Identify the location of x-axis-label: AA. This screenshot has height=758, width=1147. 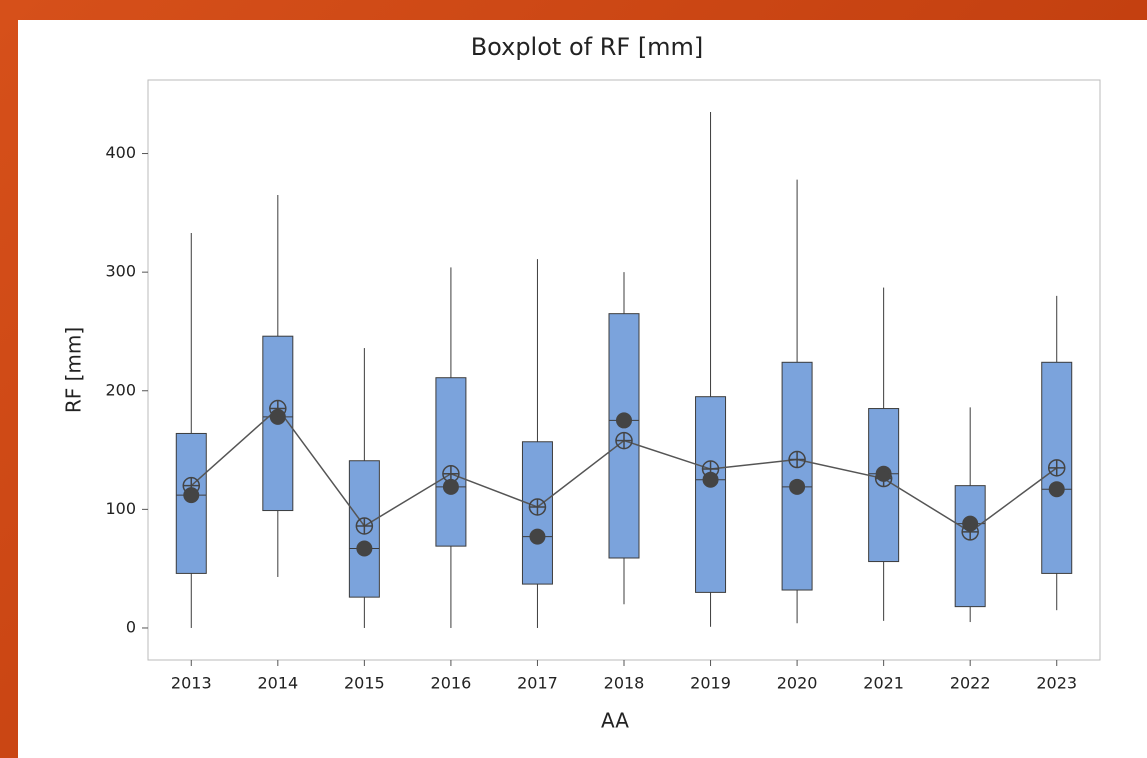
(615, 721).